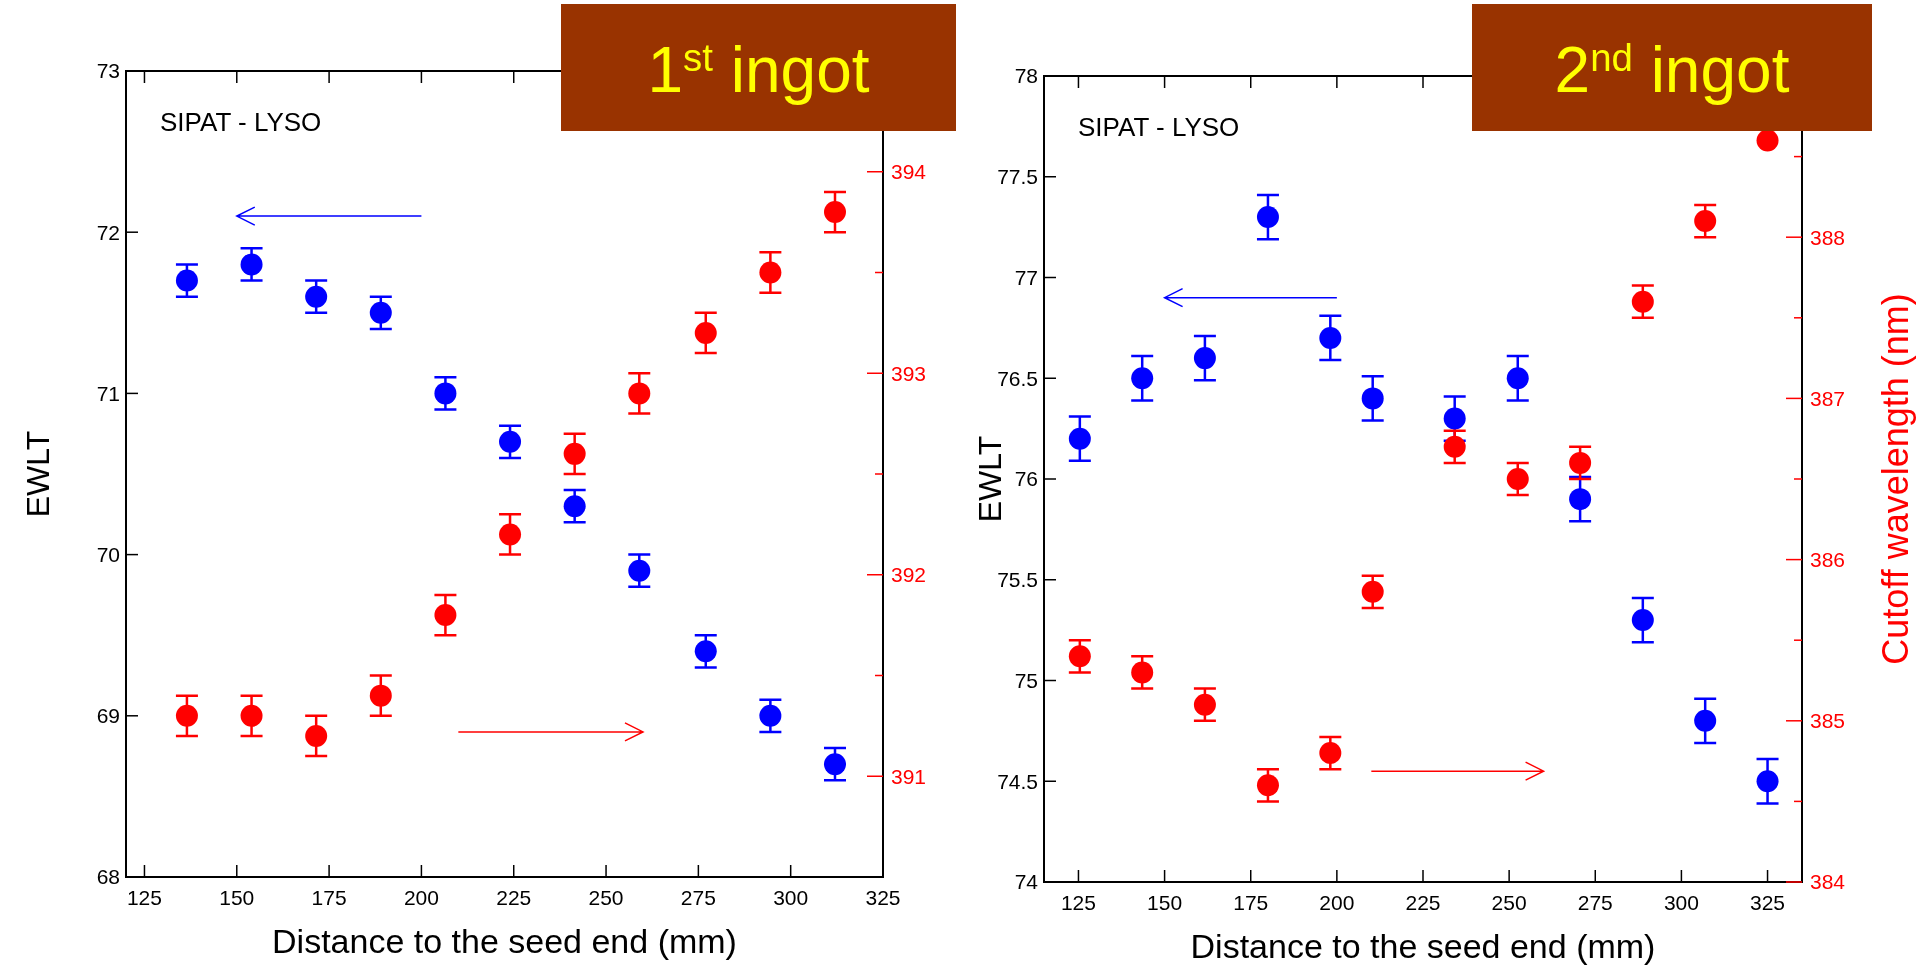 The height and width of the screenshot is (976, 1920). I want to click on y2-axis-title: Cutoff wavelength (nm), so click(1895, 479).